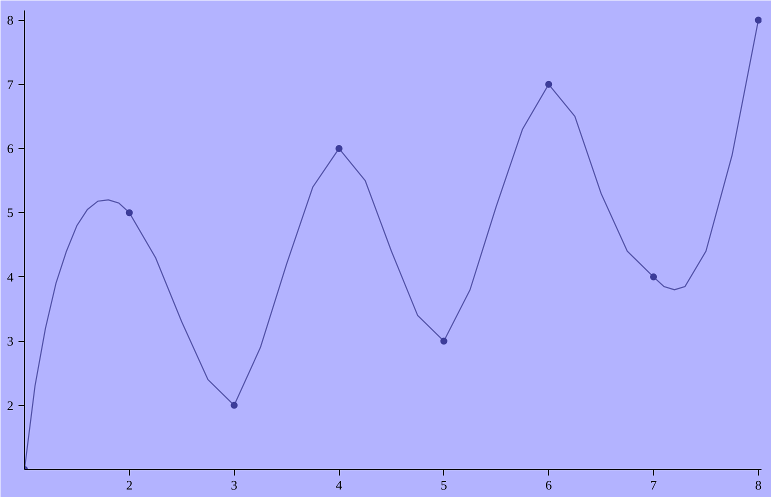  Describe the element at coordinates (10, 276) in the screenshot. I see `y-tick-label: 4` at that location.